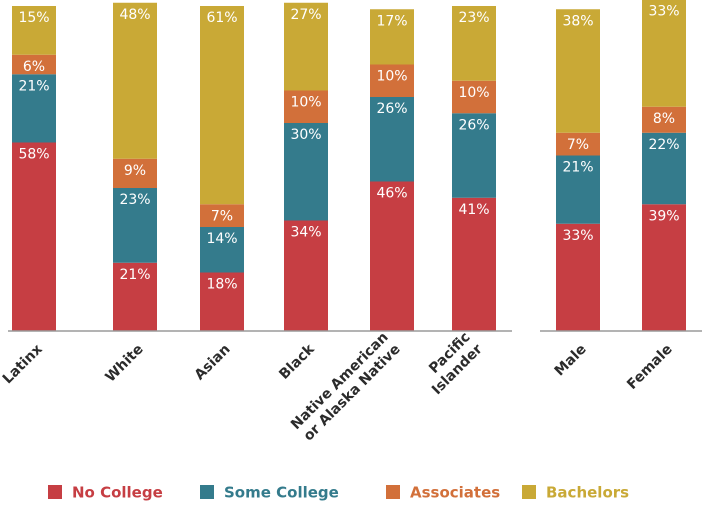 The width and height of the screenshot is (702, 506). What do you see at coordinates (663, 216) in the screenshot?
I see `data-label: 39%` at bounding box center [663, 216].